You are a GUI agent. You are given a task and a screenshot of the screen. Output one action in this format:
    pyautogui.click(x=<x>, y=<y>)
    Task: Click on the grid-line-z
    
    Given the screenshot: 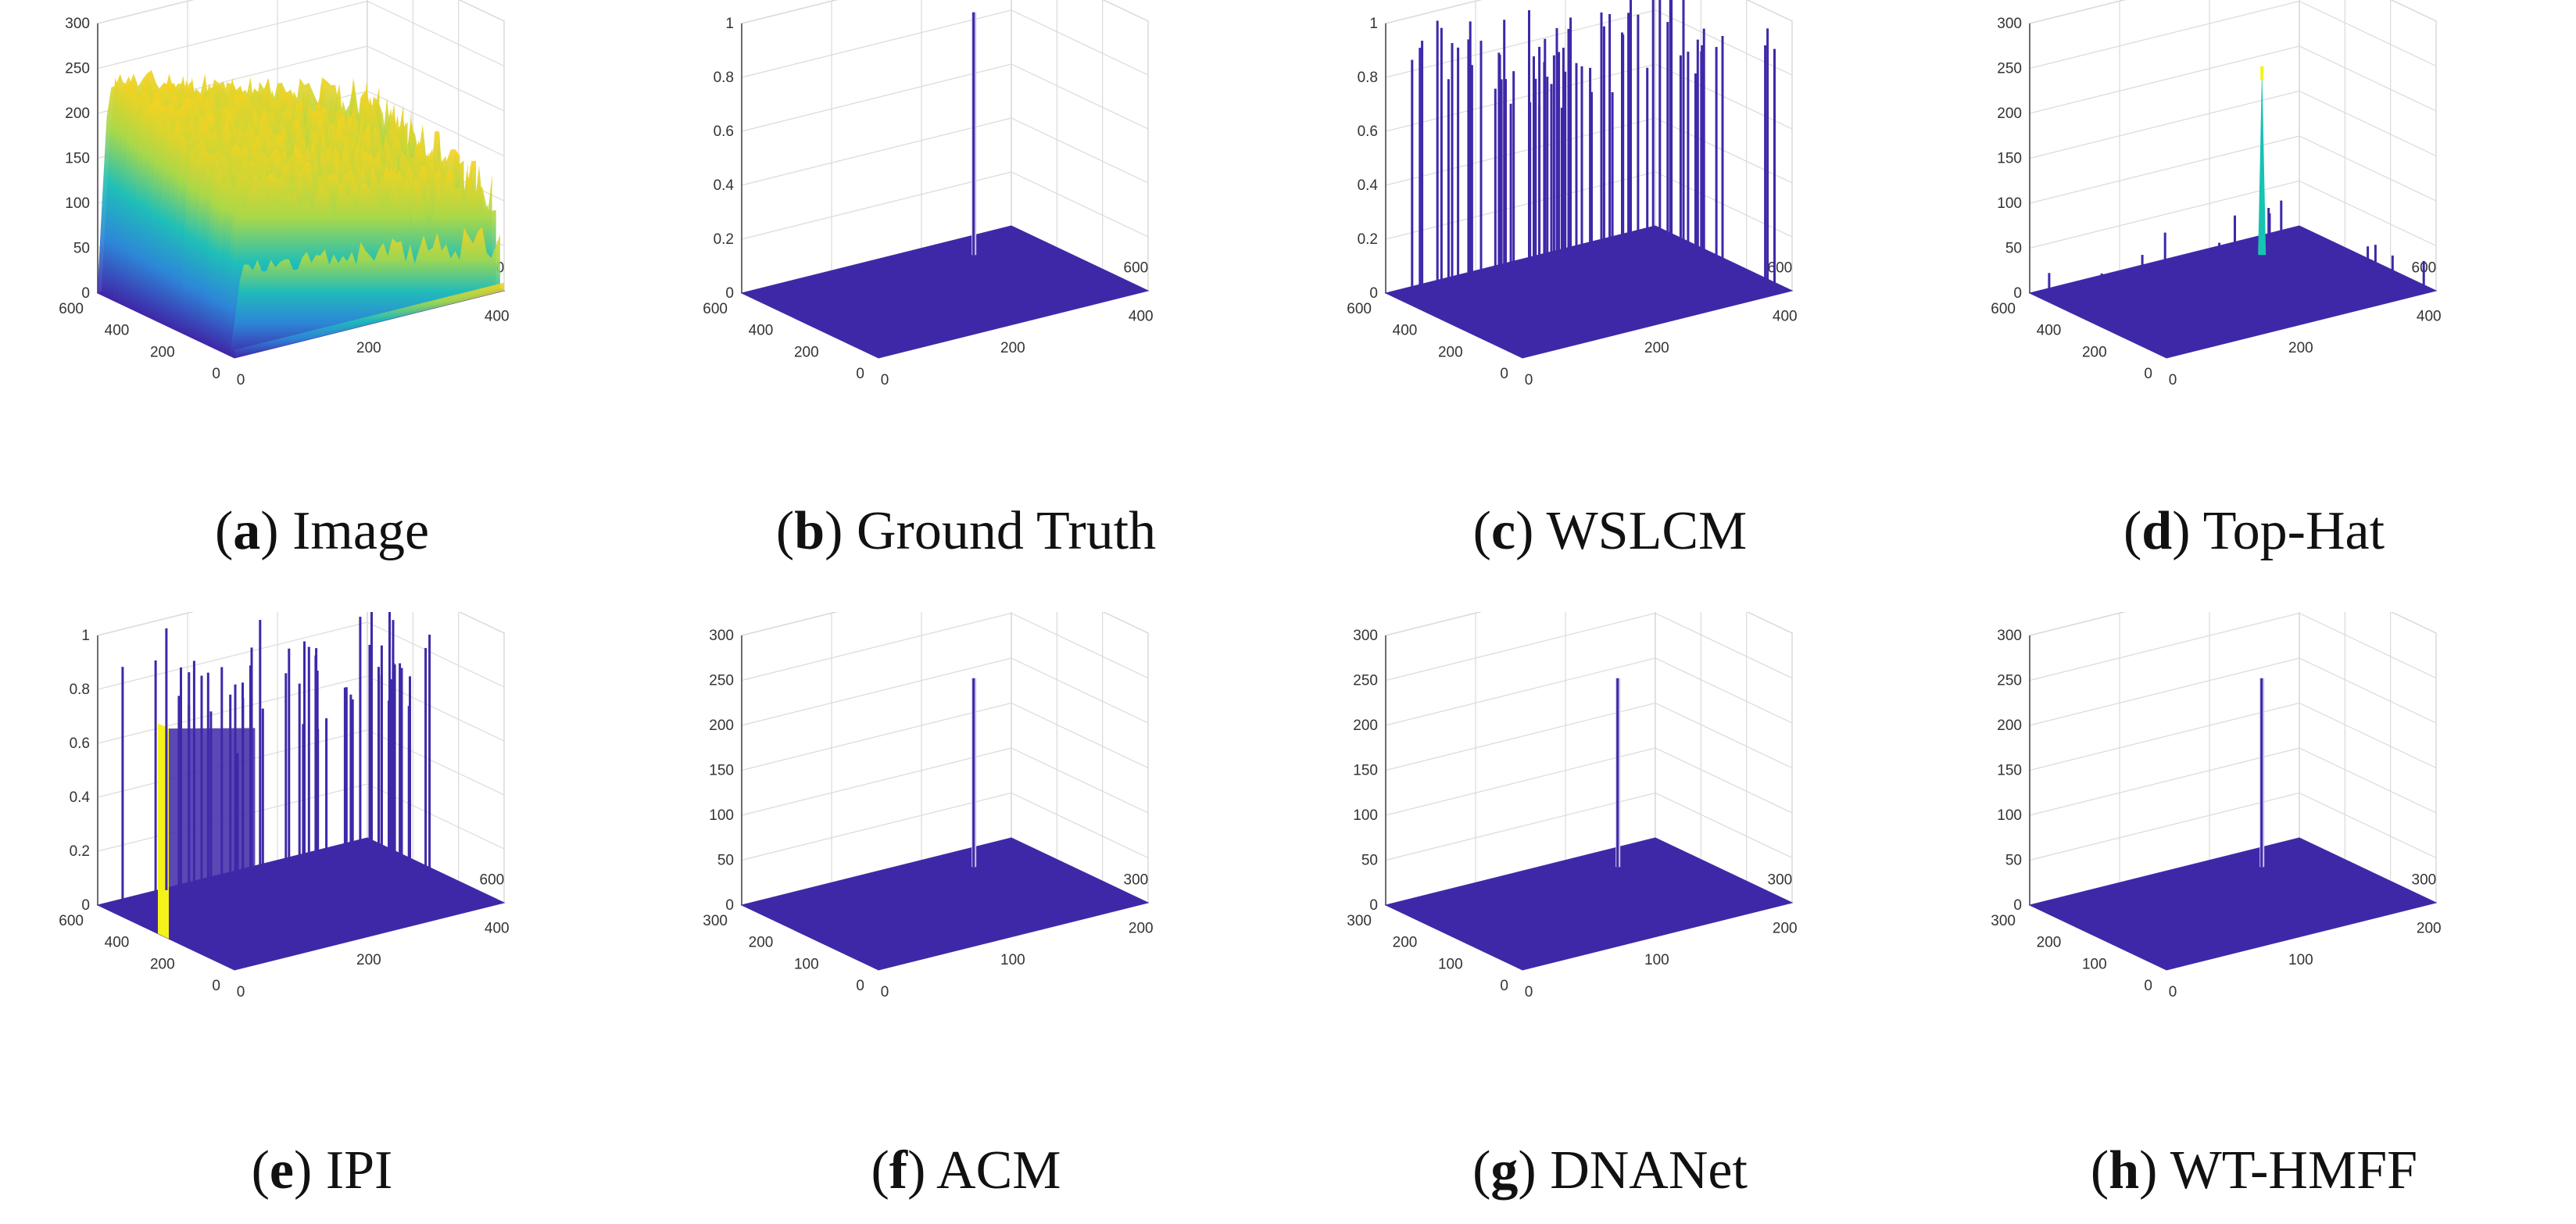 What is the action you would take?
    pyautogui.click(x=301, y=624)
    